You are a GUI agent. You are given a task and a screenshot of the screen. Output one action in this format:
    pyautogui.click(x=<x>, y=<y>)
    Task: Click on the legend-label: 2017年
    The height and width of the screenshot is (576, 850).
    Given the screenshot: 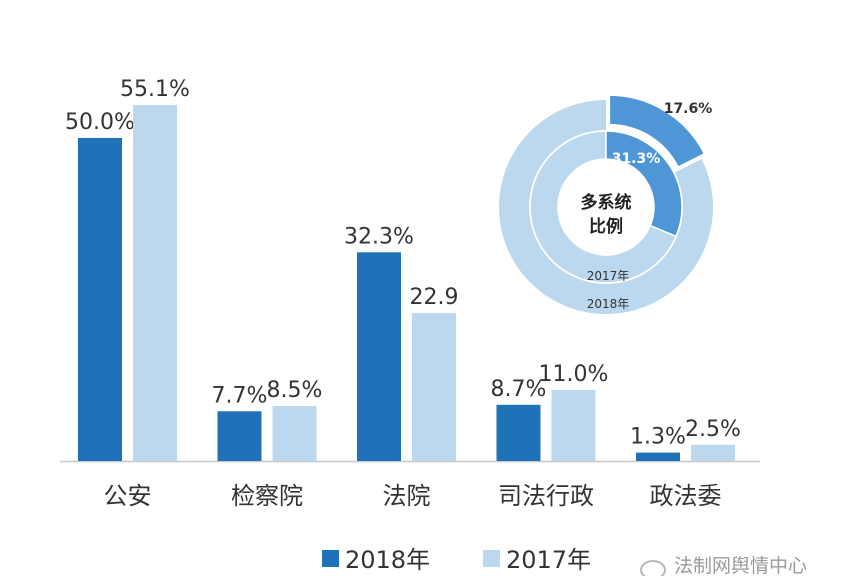 What is the action you would take?
    pyautogui.click(x=548, y=560)
    